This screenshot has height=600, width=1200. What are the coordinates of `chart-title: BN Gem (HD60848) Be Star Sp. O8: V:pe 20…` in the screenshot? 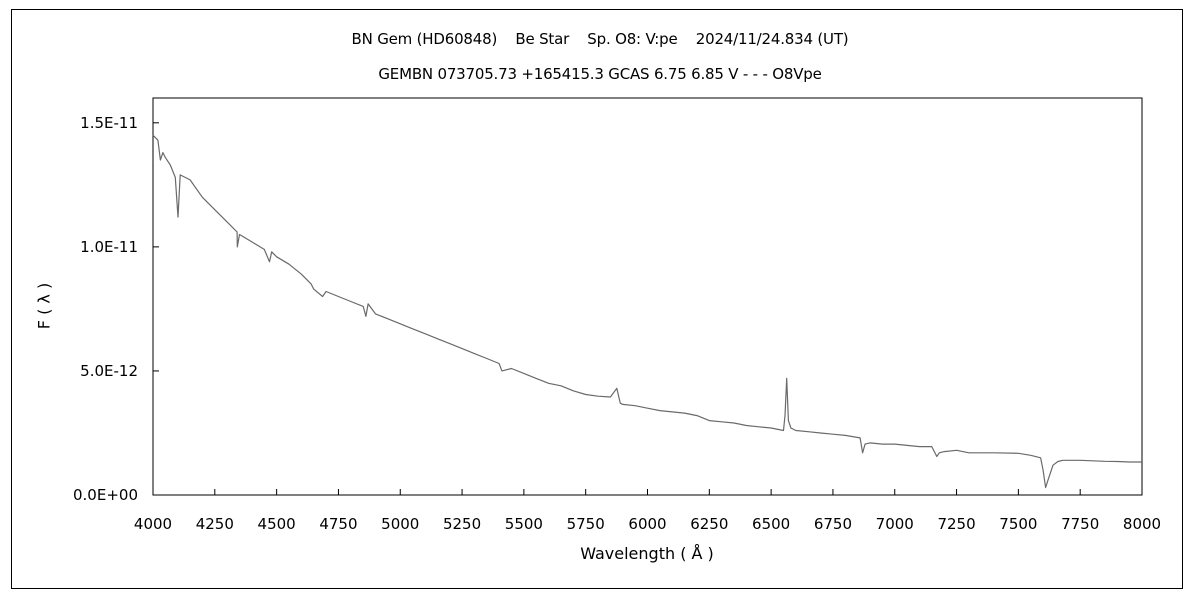 It's located at (600, 39).